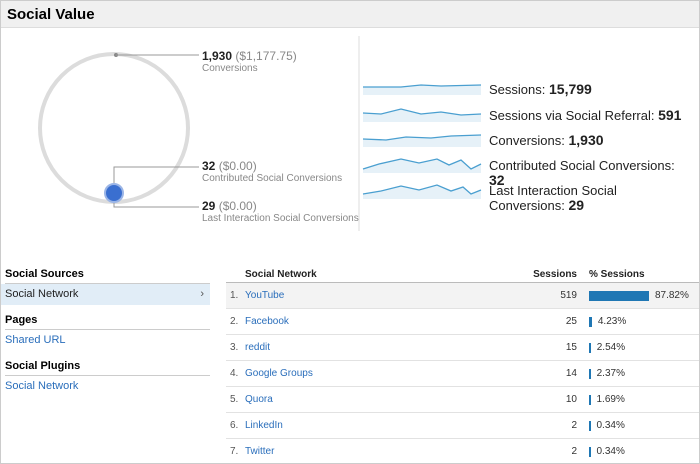 The image size is (700, 464). What do you see at coordinates (35, 340) in the screenshot?
I see `nav-link: Shared URL` at bounding box center [35, 340].